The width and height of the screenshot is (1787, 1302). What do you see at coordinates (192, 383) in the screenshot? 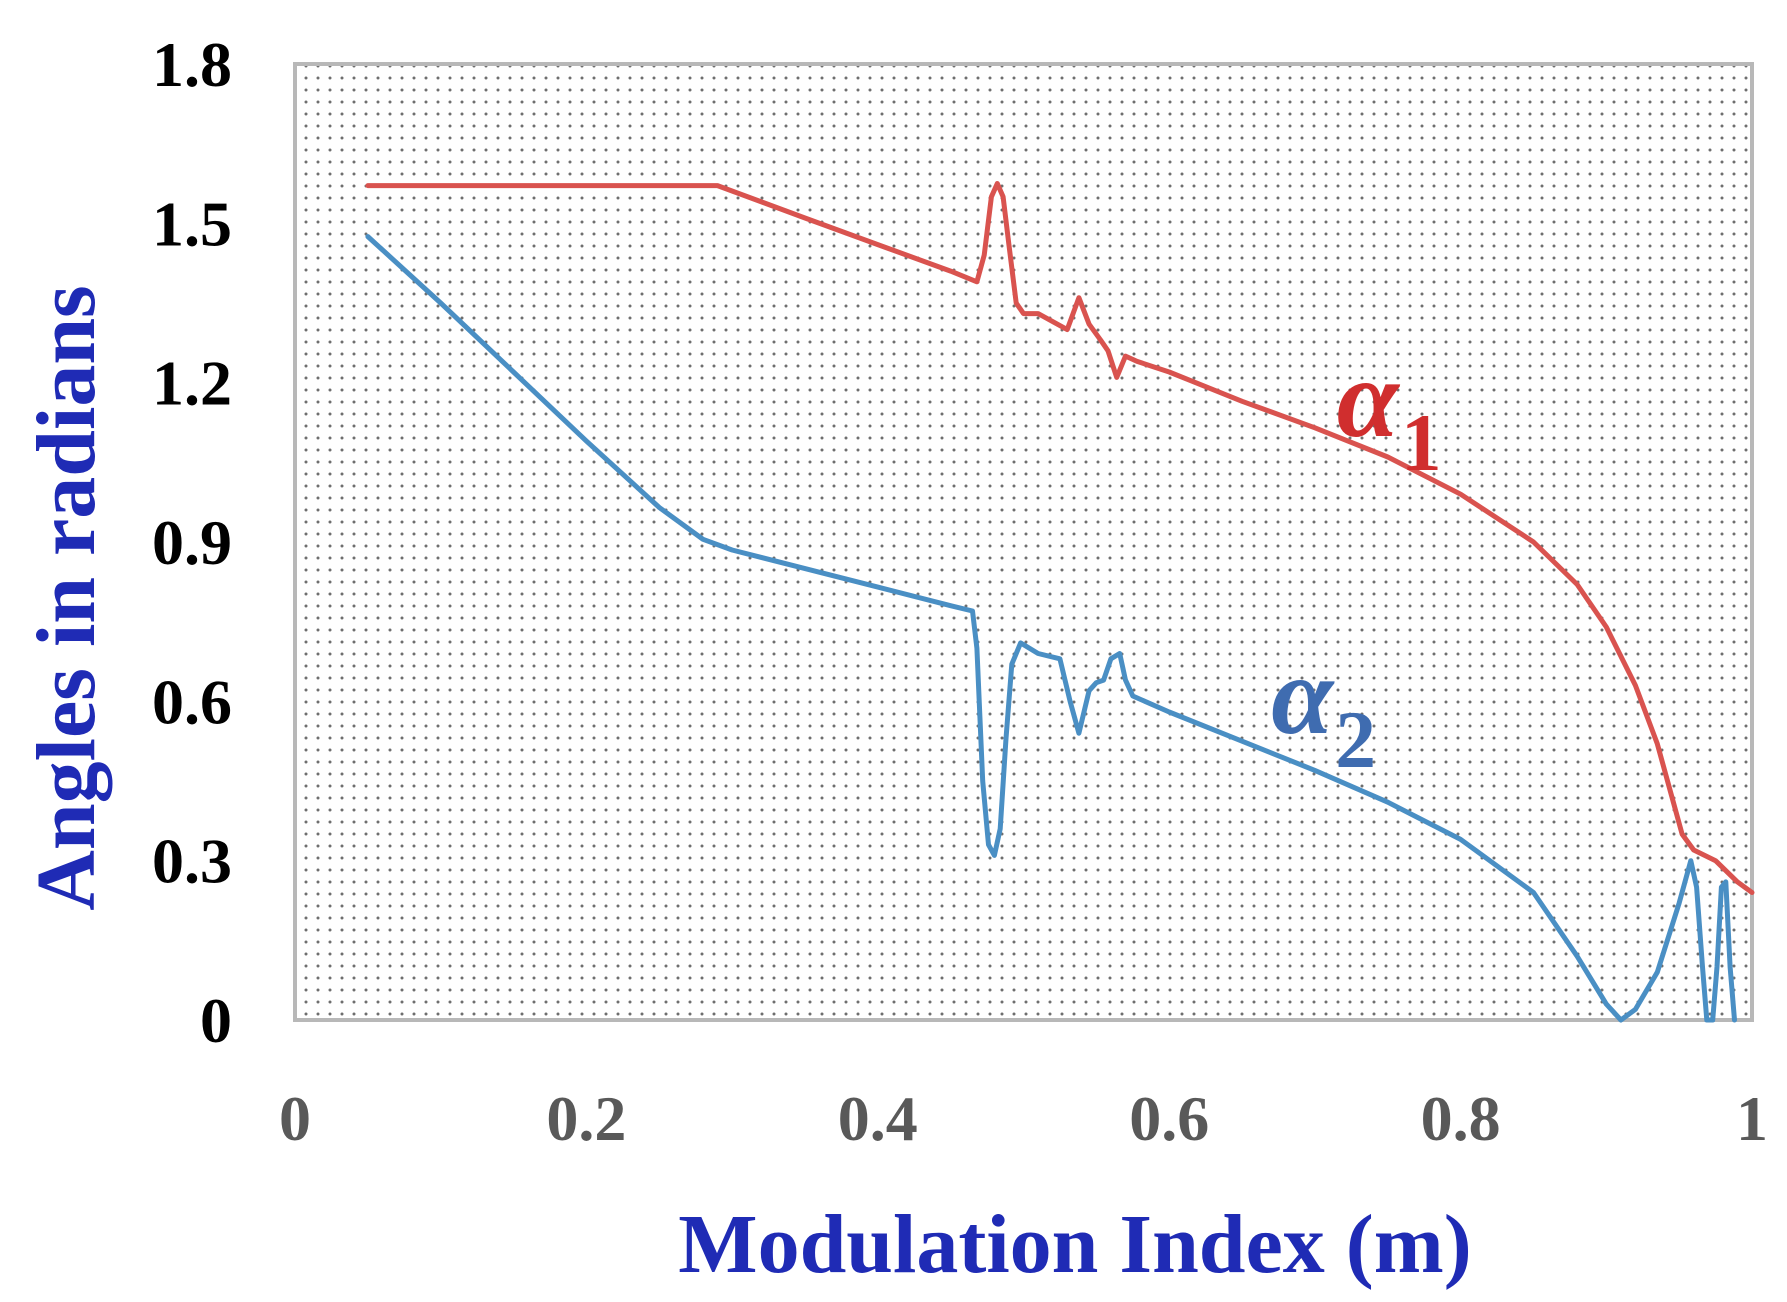
I see `y-tick-label: 1.2` at bounding box center [192, 383].